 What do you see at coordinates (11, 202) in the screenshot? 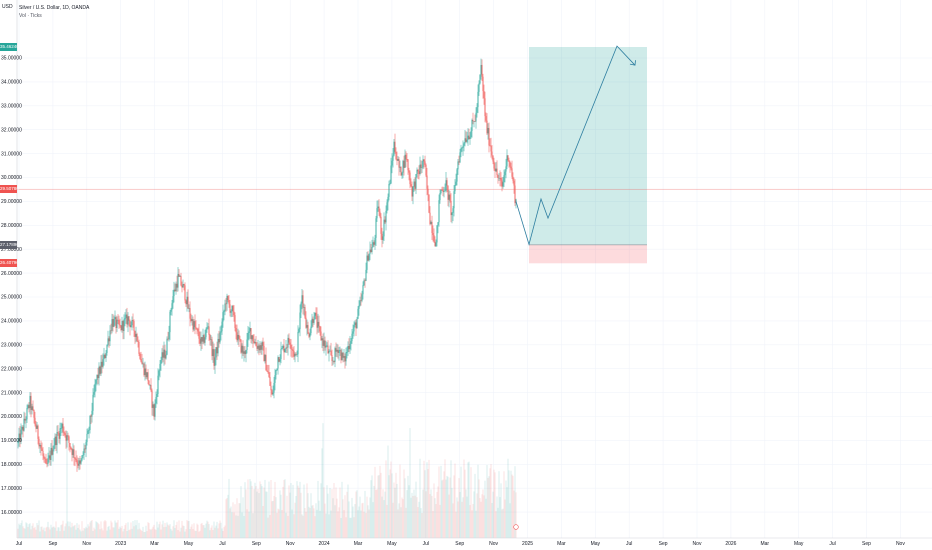
I see `price-tick-label: 29.00000` at bounding box center [11, 202].